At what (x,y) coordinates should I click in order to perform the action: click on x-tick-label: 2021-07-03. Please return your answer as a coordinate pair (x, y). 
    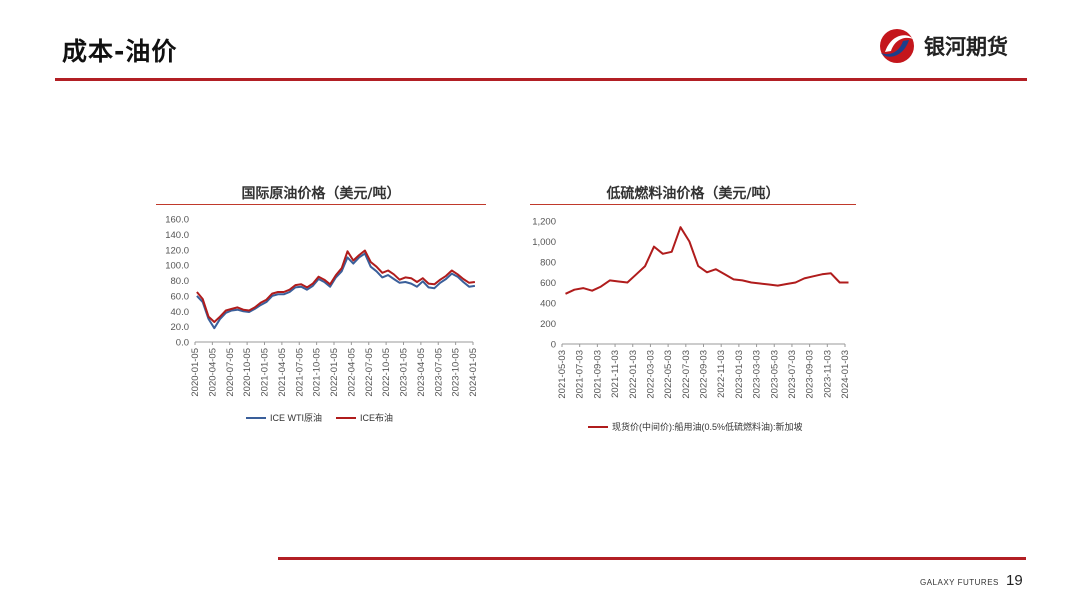
    Looking at the image, I should click on (580, 374).